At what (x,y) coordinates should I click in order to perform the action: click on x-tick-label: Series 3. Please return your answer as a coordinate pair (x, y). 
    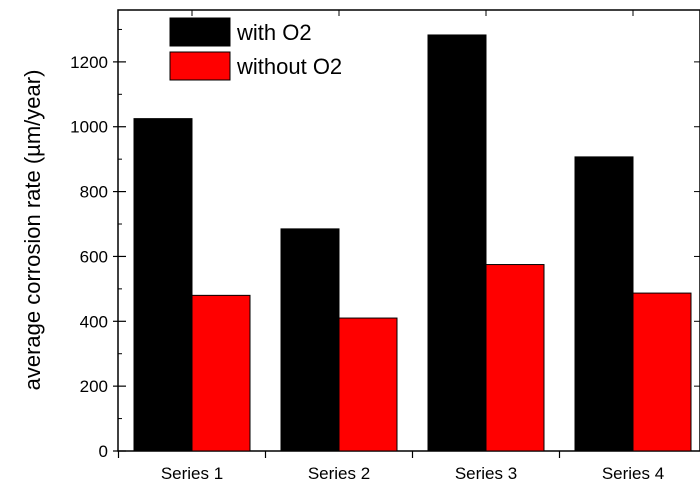
    Looking at the image, I should click on (486, 473).